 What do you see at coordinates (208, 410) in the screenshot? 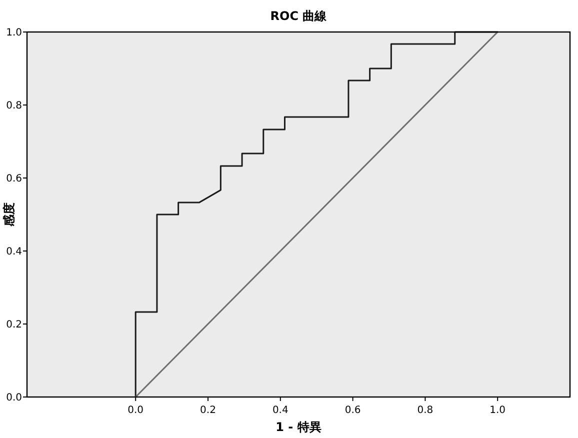
I see `x-tick-label: 0.2` at bounding box center [208, 410].